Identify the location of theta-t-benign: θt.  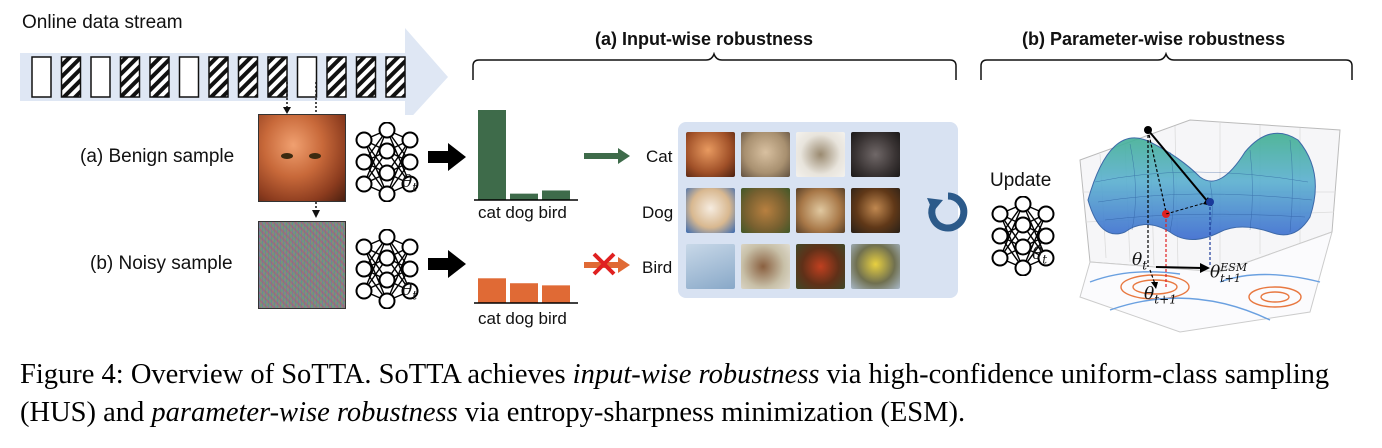
(410, 183).